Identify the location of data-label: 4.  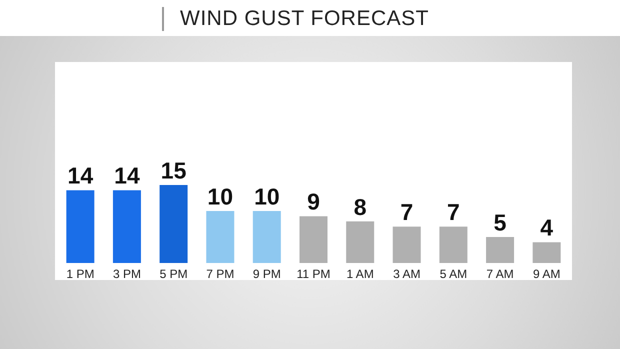
(547, 227).